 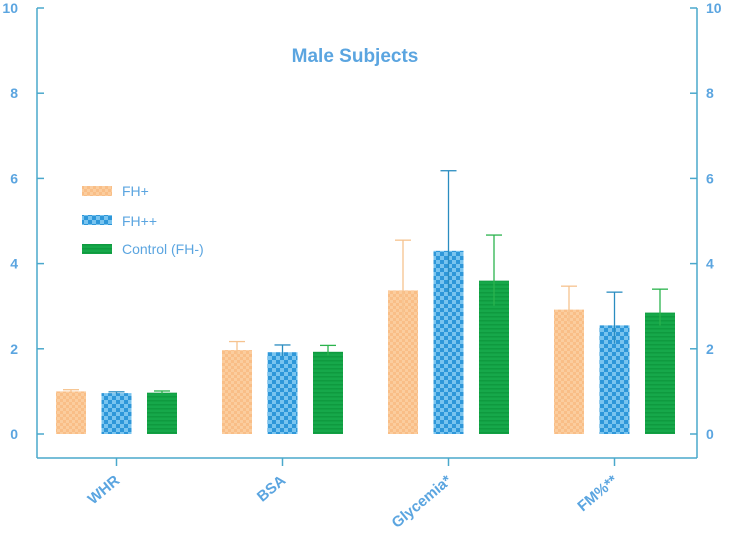 I want to click on legend-swatch-fh-plus, so click(x=97, y=191).